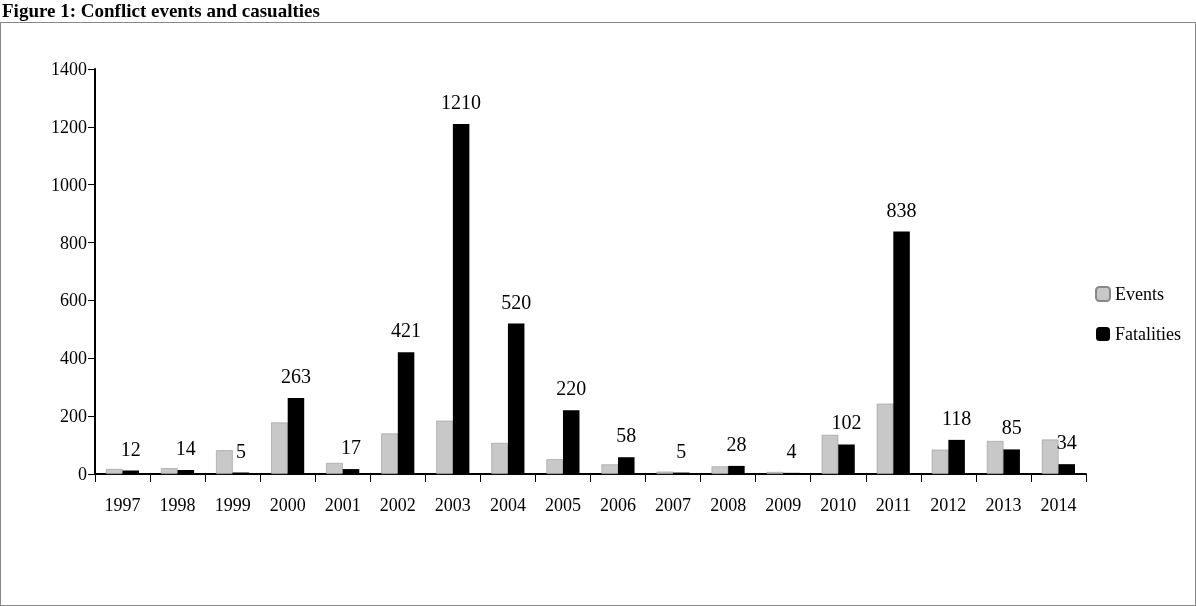  What do you see at coordinates (956, 417) in the screenshot?
I see `data-label: 118` at bounding box center [956, 417].